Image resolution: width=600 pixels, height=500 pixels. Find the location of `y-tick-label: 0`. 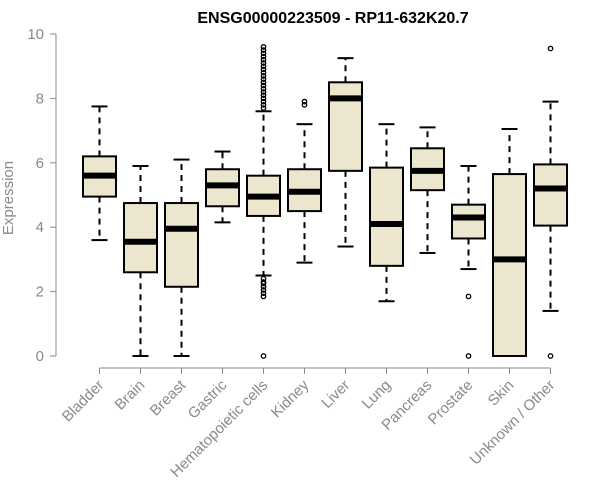

y-tick-label: 0 is located at coordinates (40, 356).